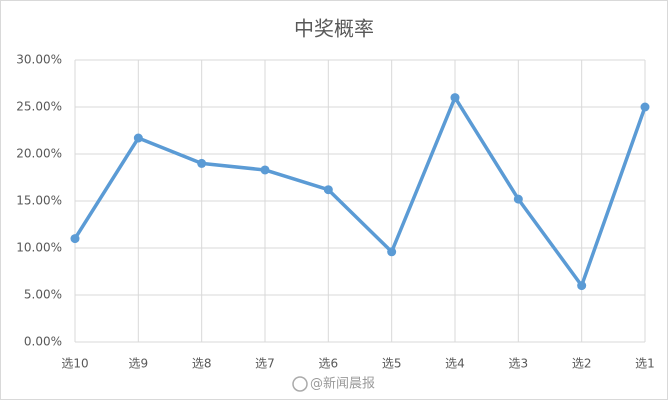  What do you see at coordinates (39, 154) in the screenshot?
I see `y-tick-label: 20.00%` at bounding box center [39, 154].